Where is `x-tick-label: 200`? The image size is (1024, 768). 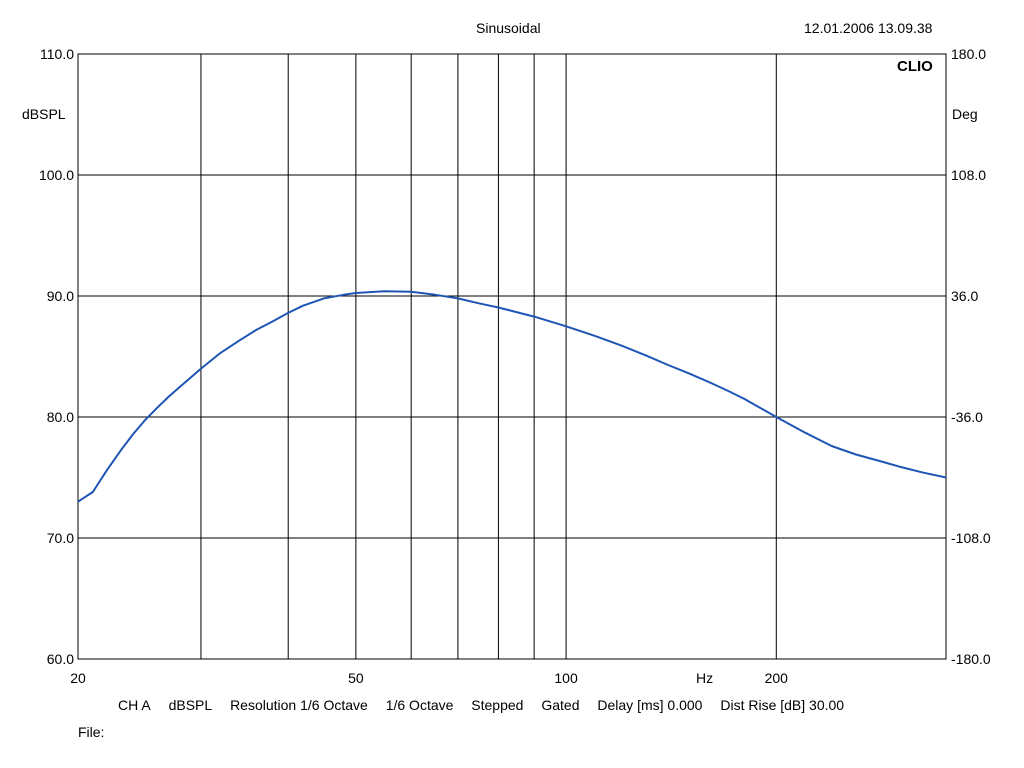
x-tick-label: 200 is located at coordinates (776, 678).